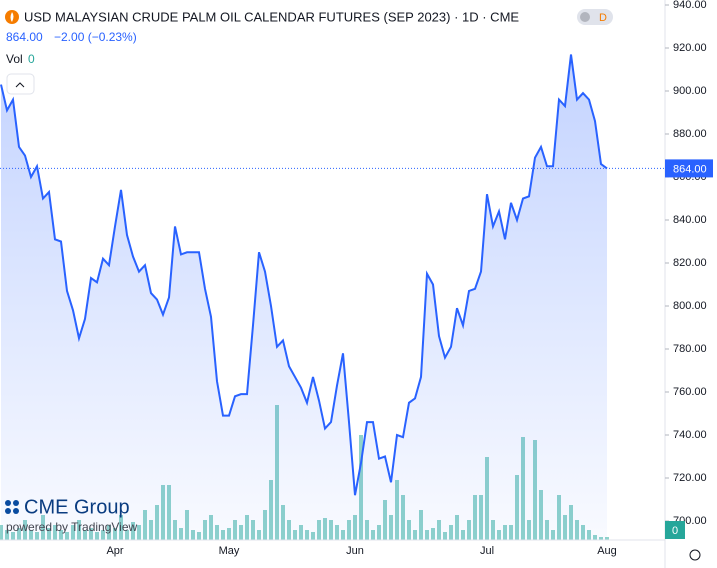 This screenshot has height=568, width=717. I want to click on status-dot, so click(585, 17).